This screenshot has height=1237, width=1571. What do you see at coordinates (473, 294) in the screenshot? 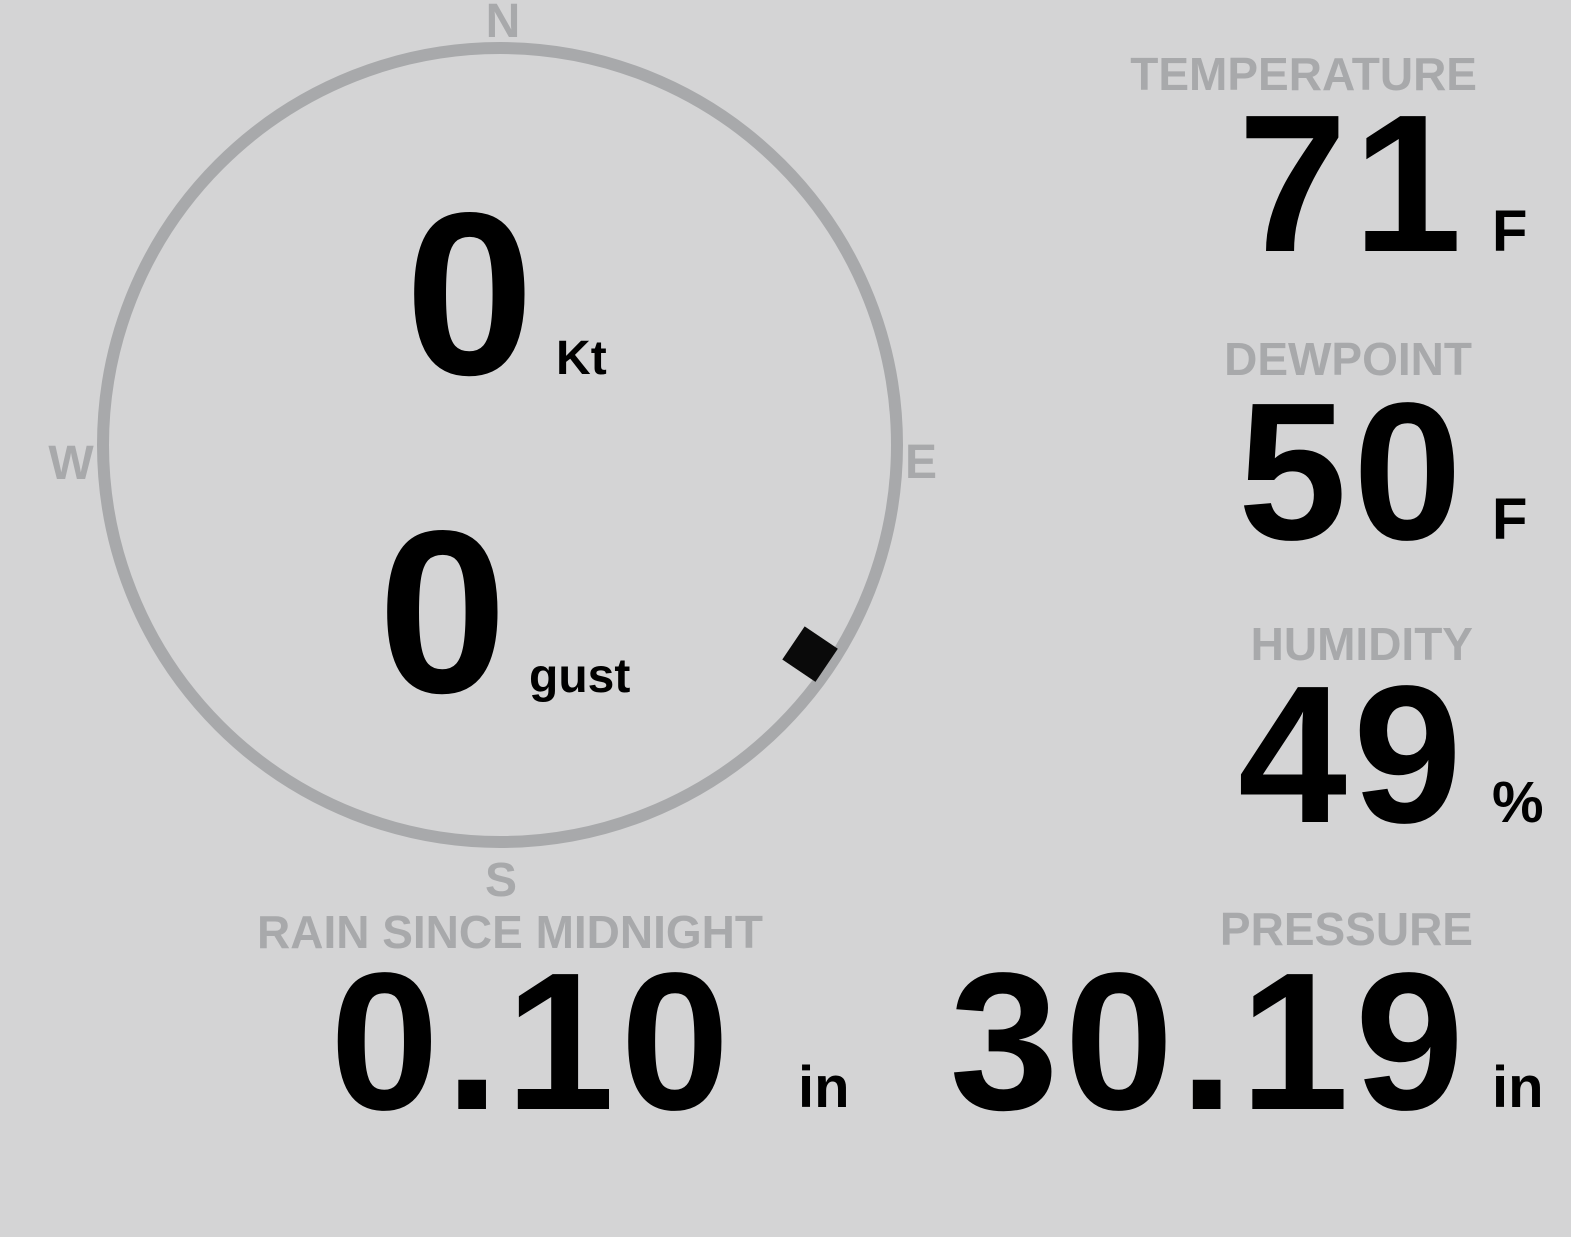
I see `wind-speed-value: 0` at bounding box center [473, 294].